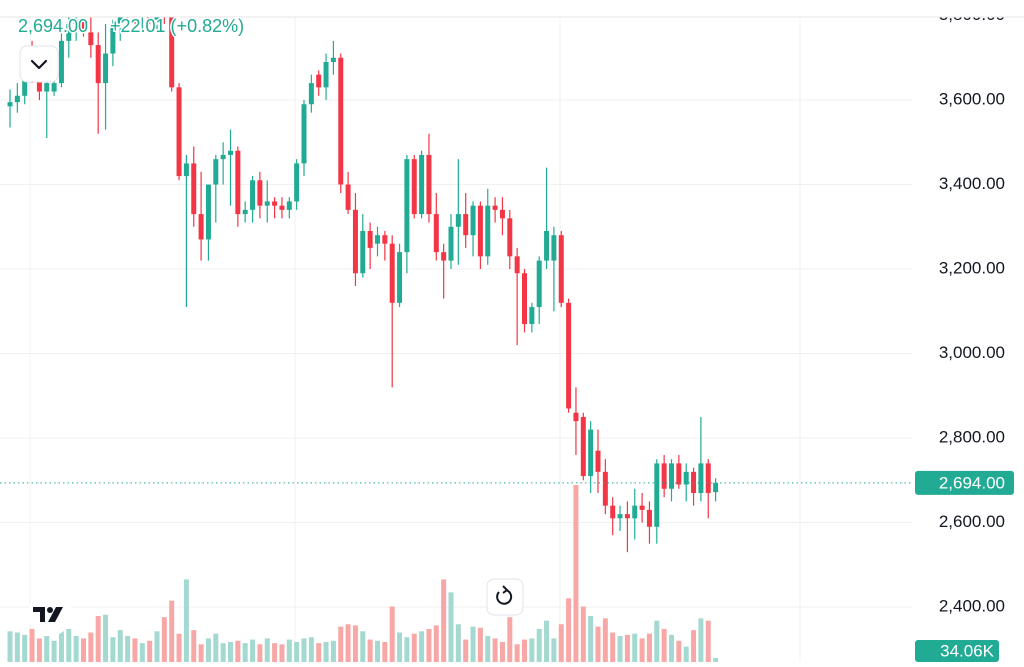 The width and height of the screenshot is (1024, 667). I want to click on y-tick-label: 3,200.00, so click(972, 268).